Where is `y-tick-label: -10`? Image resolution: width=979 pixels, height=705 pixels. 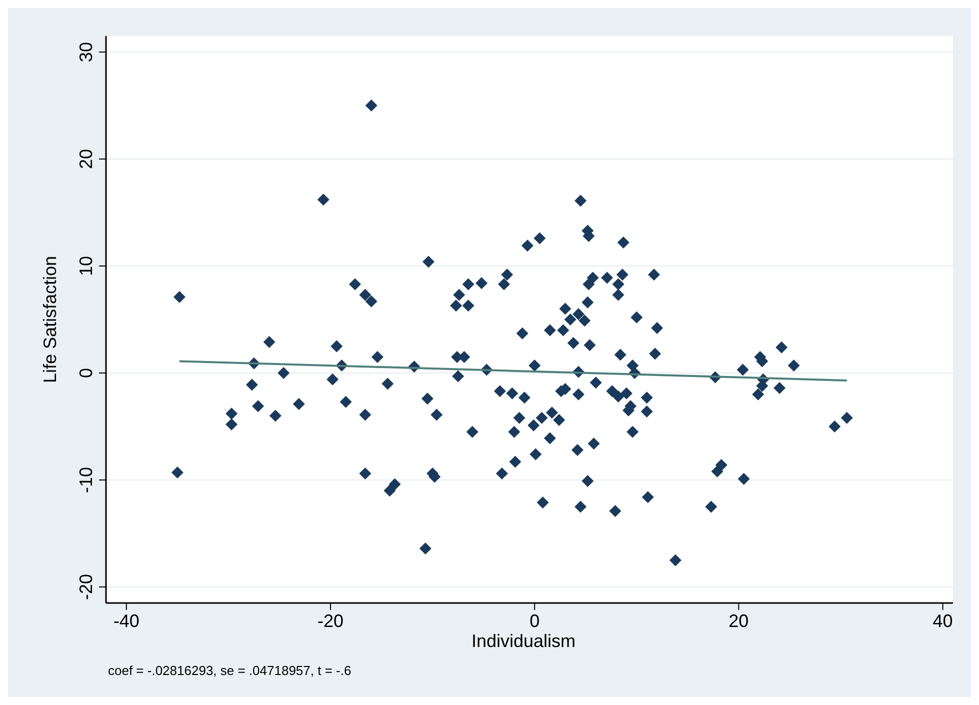 y-tick-label: -10 is located at coordinates (86, 479).